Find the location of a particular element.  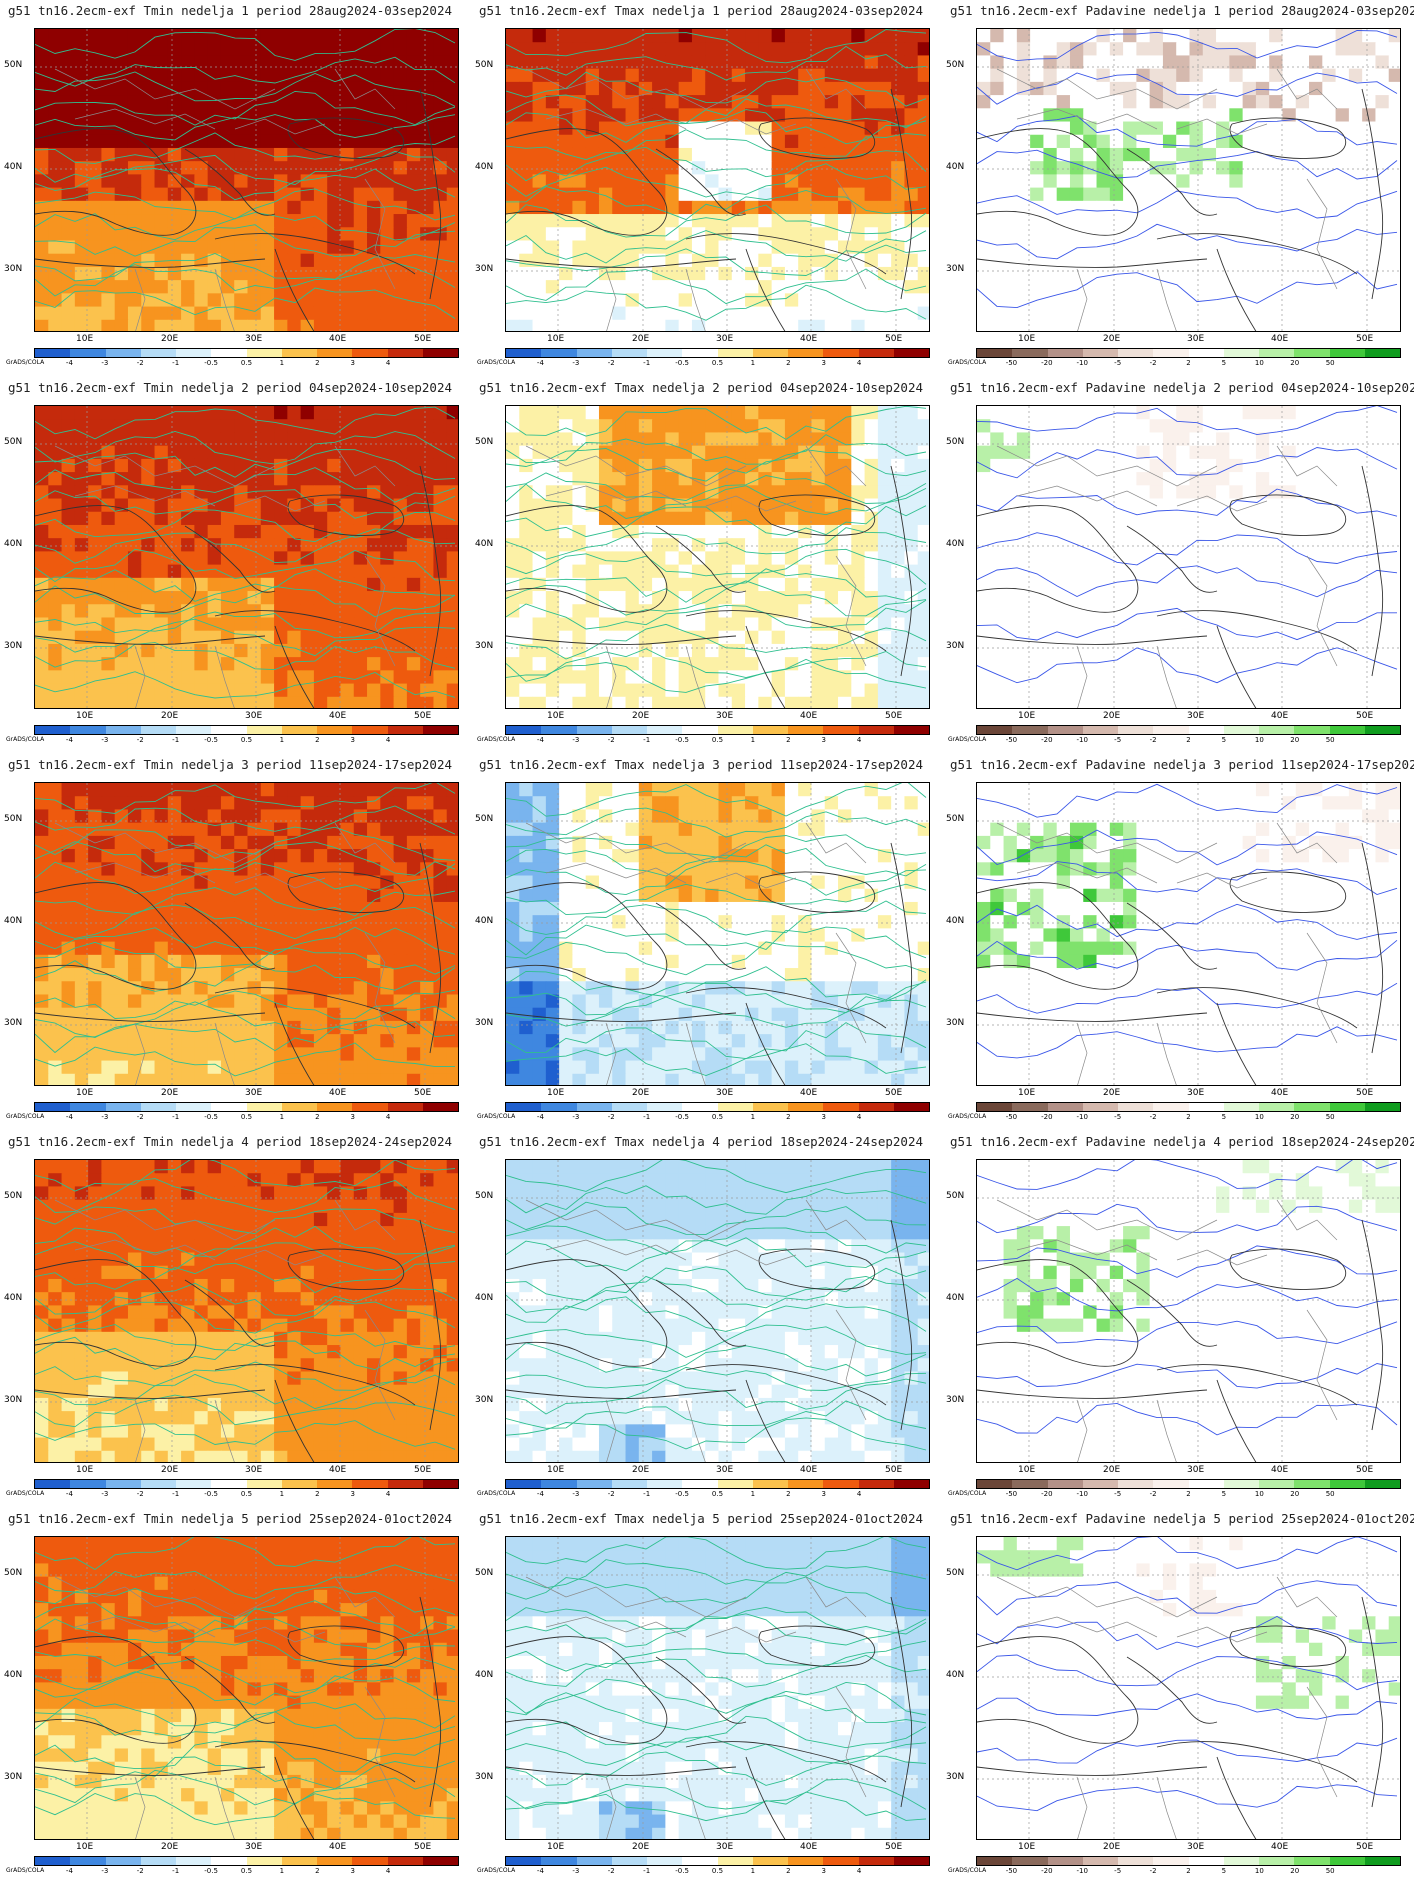

longitude-label: 10E is located at coordinates (1027, 716).